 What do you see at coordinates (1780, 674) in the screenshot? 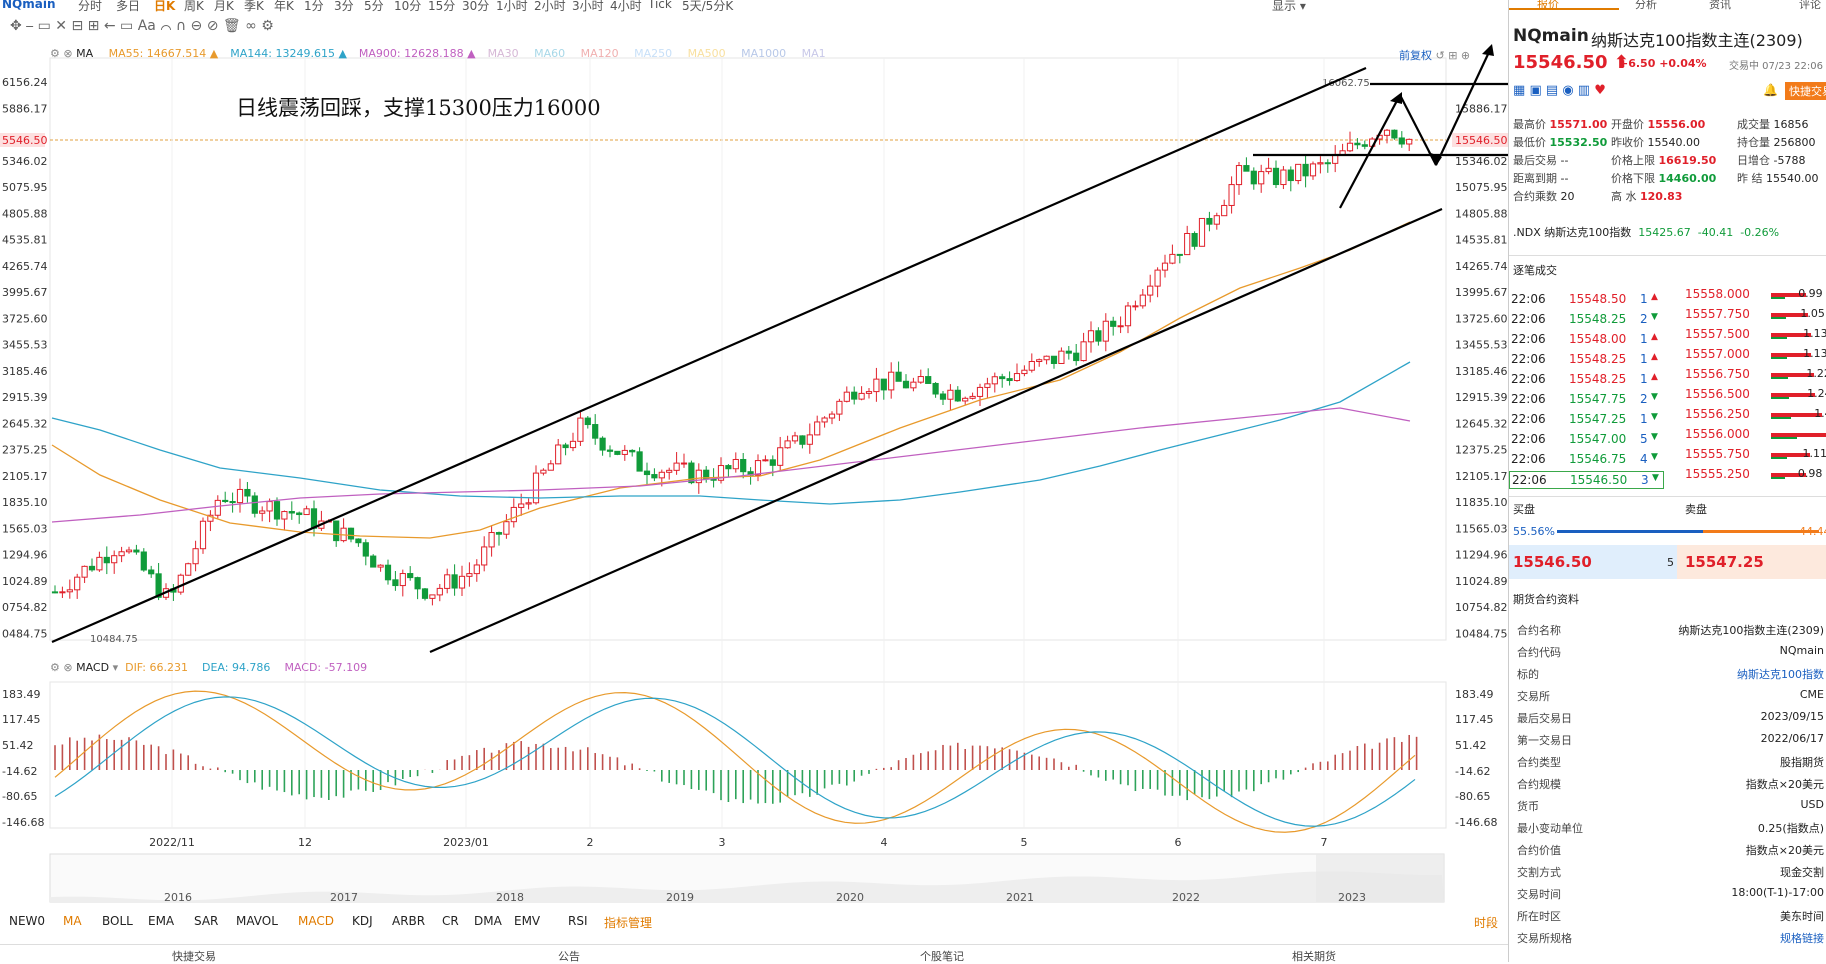
I see `info-value-2: 纳斯达克100指数` at bounding box center [1780, 674].